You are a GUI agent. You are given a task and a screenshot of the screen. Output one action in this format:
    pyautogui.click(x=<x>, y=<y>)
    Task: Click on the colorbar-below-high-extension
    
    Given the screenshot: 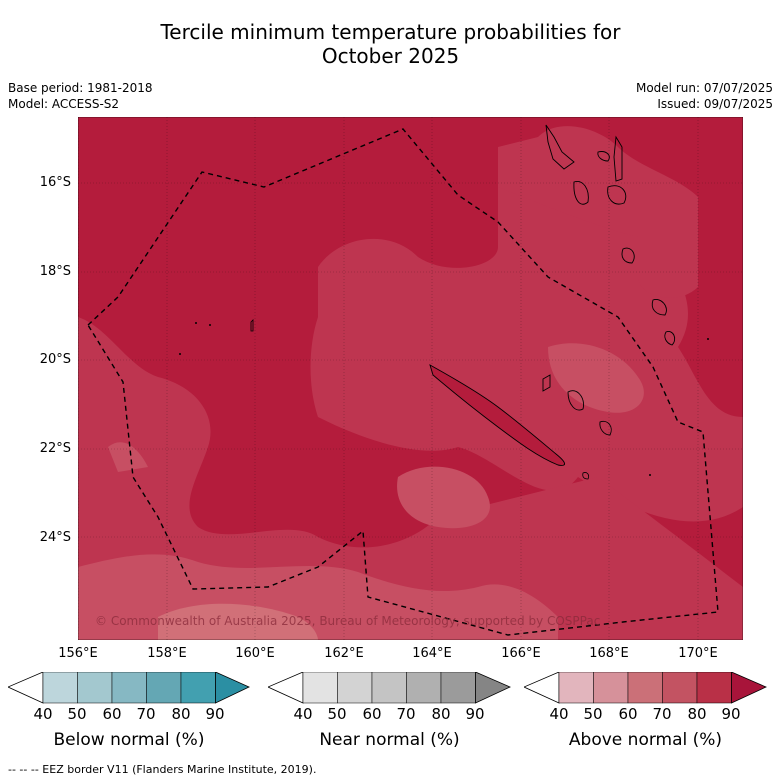 What is the action you would take?
    pyautogui.click(x=232, y=688)
    